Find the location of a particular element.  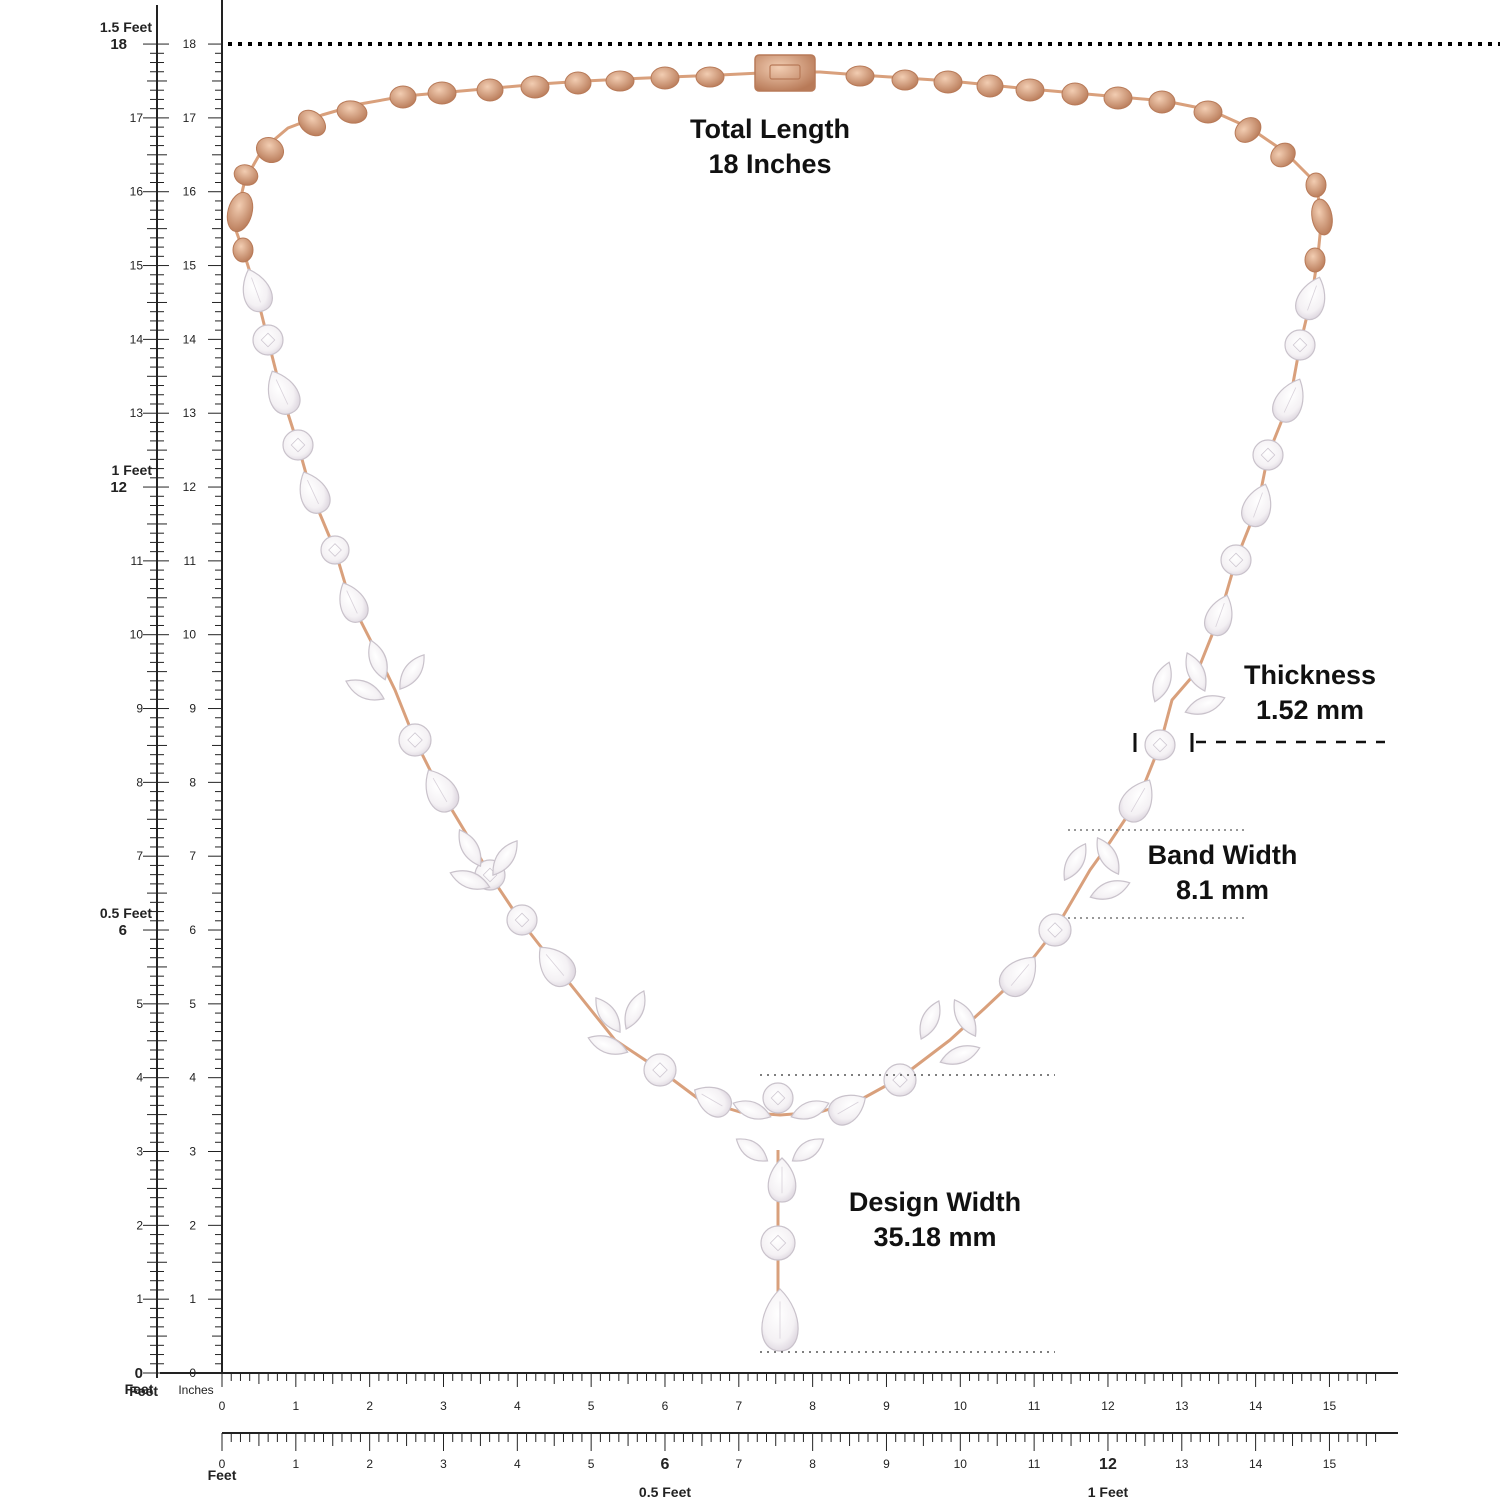

clasp-body is located at coordinates (785, 73).